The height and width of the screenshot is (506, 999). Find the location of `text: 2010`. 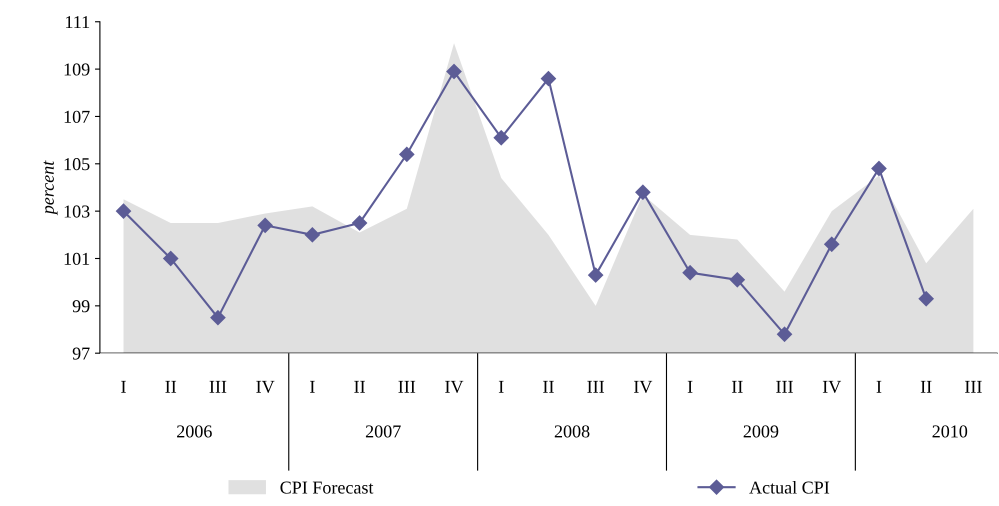

text: 2010 is located at coordinates (950, 431).